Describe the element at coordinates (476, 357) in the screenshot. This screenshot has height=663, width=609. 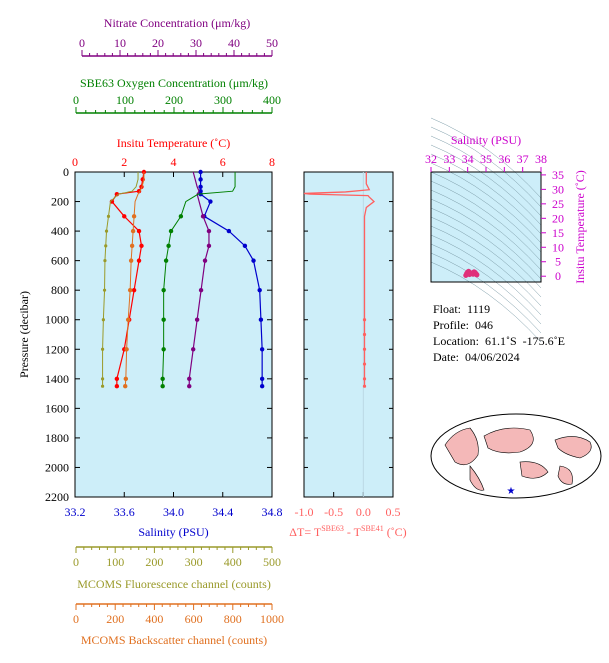
I see `date-info: Date: 04/06/2024` at that location.